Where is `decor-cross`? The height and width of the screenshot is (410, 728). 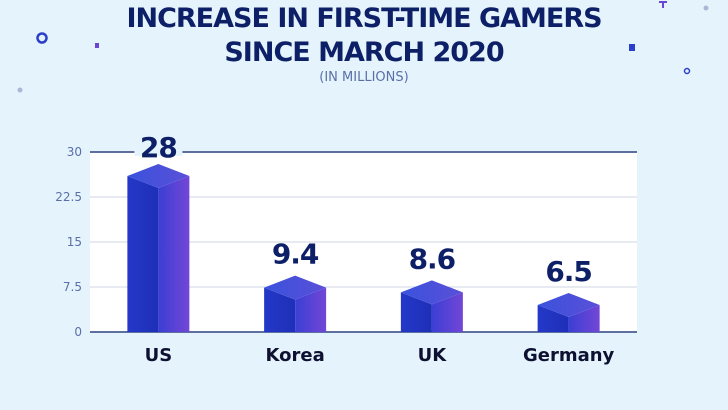
decor-cross is located at coordinates (663, 4).